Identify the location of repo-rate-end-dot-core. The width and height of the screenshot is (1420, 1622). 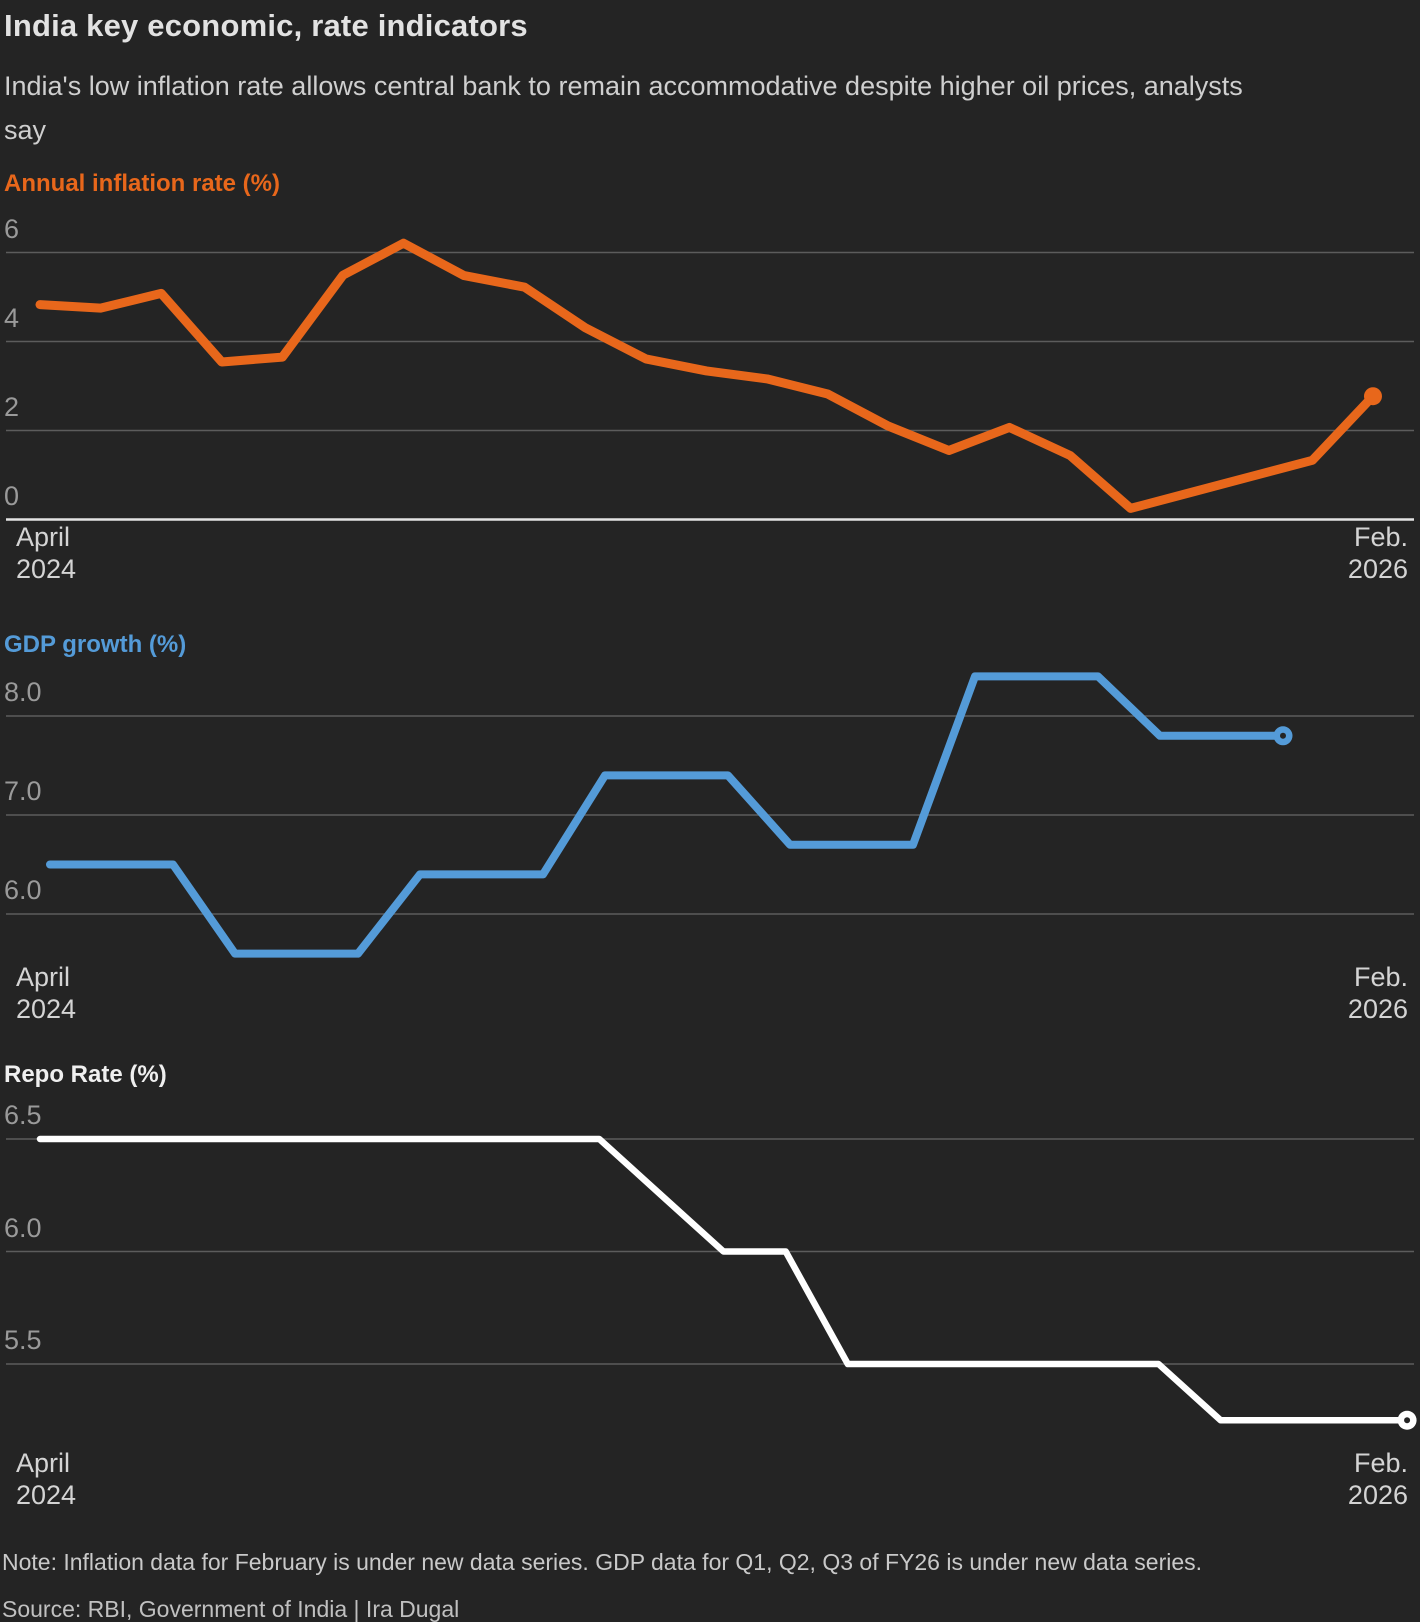
(1407, 1420).